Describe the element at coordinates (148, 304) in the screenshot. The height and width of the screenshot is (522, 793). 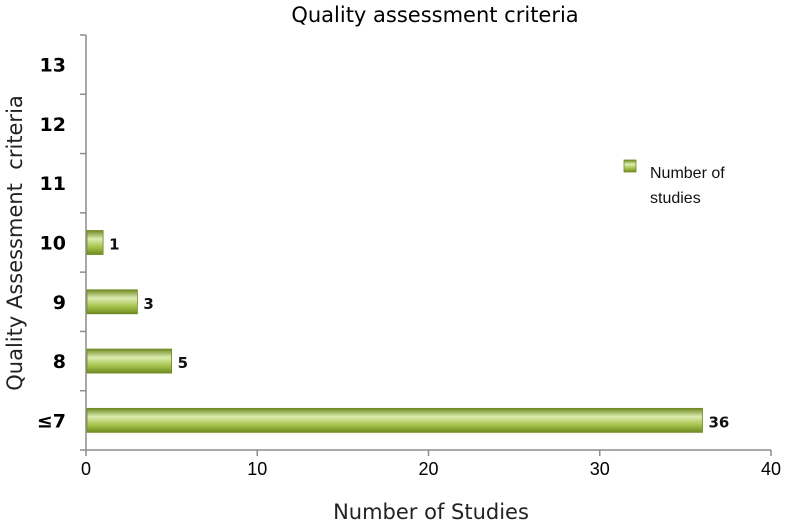
I see `data-label: 3` at that location.